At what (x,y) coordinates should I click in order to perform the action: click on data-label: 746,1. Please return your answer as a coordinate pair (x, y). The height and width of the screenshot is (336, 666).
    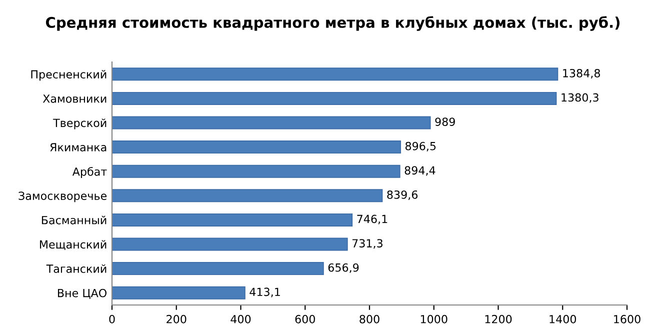
    Looking at the image, I should click on (372, 219).